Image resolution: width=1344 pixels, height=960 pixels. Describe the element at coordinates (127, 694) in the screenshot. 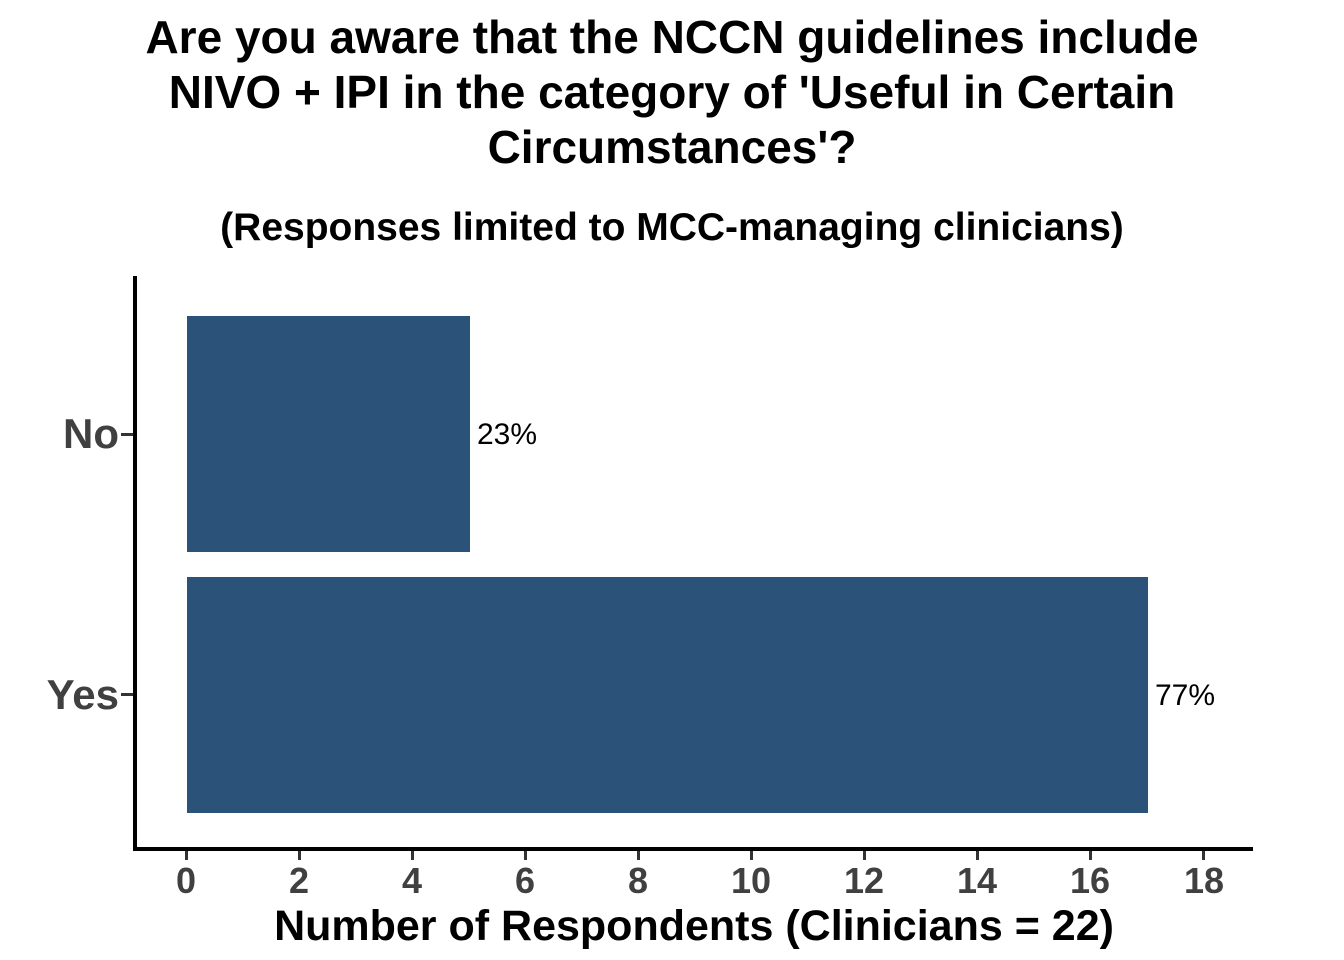

I see `category-tick-yes` at that location.